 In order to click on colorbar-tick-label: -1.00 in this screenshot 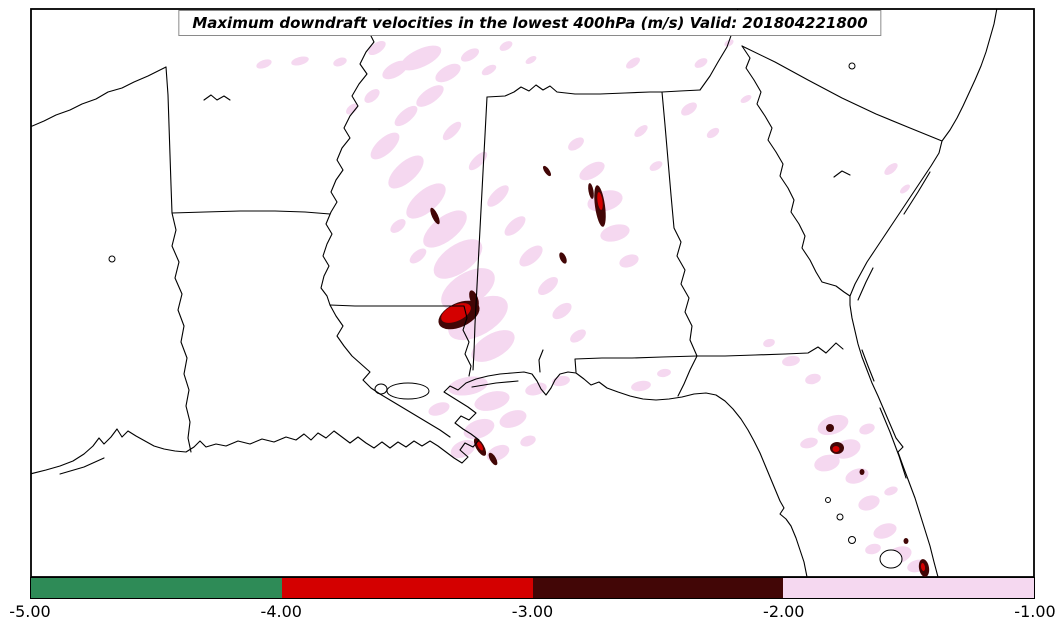, I will do `click(1035, 611)`.